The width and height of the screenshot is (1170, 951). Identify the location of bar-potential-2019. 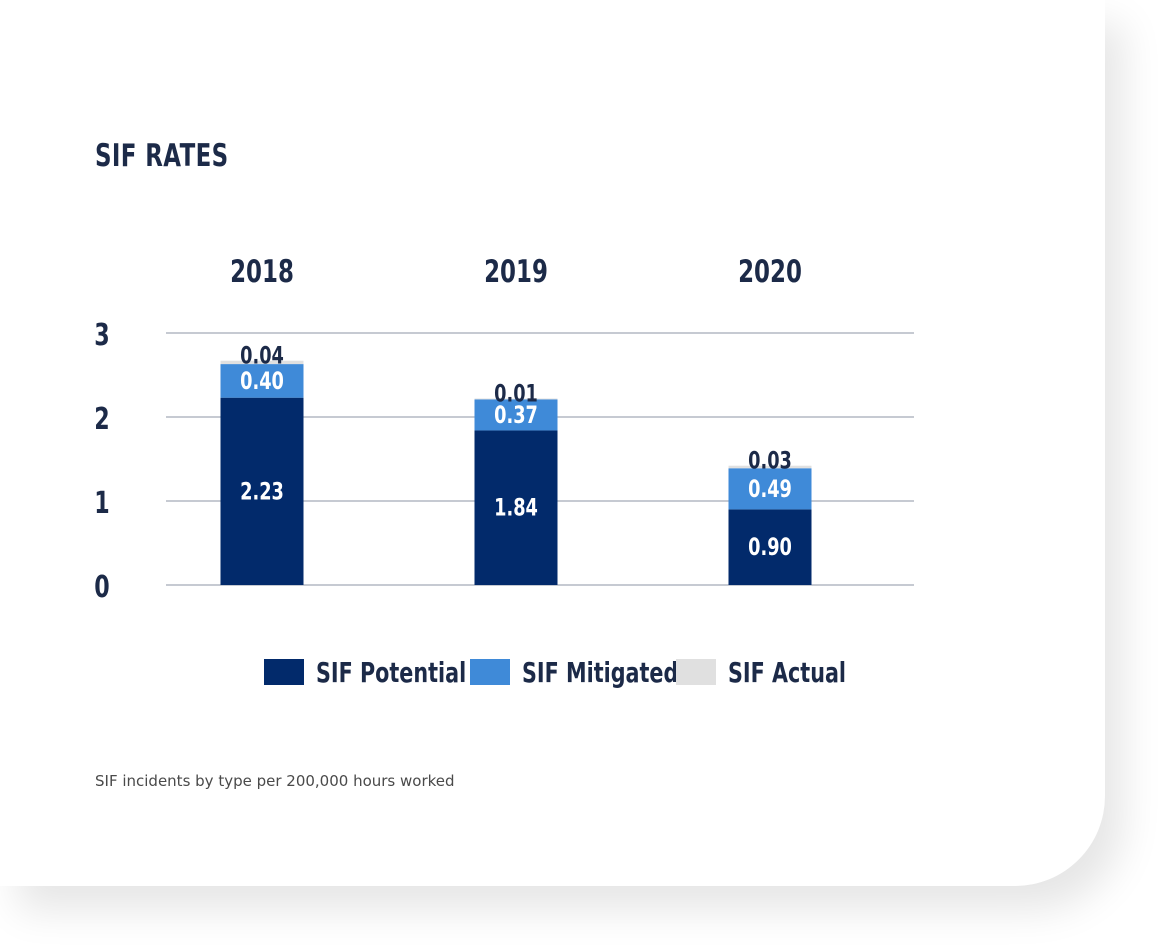
(516, 507).